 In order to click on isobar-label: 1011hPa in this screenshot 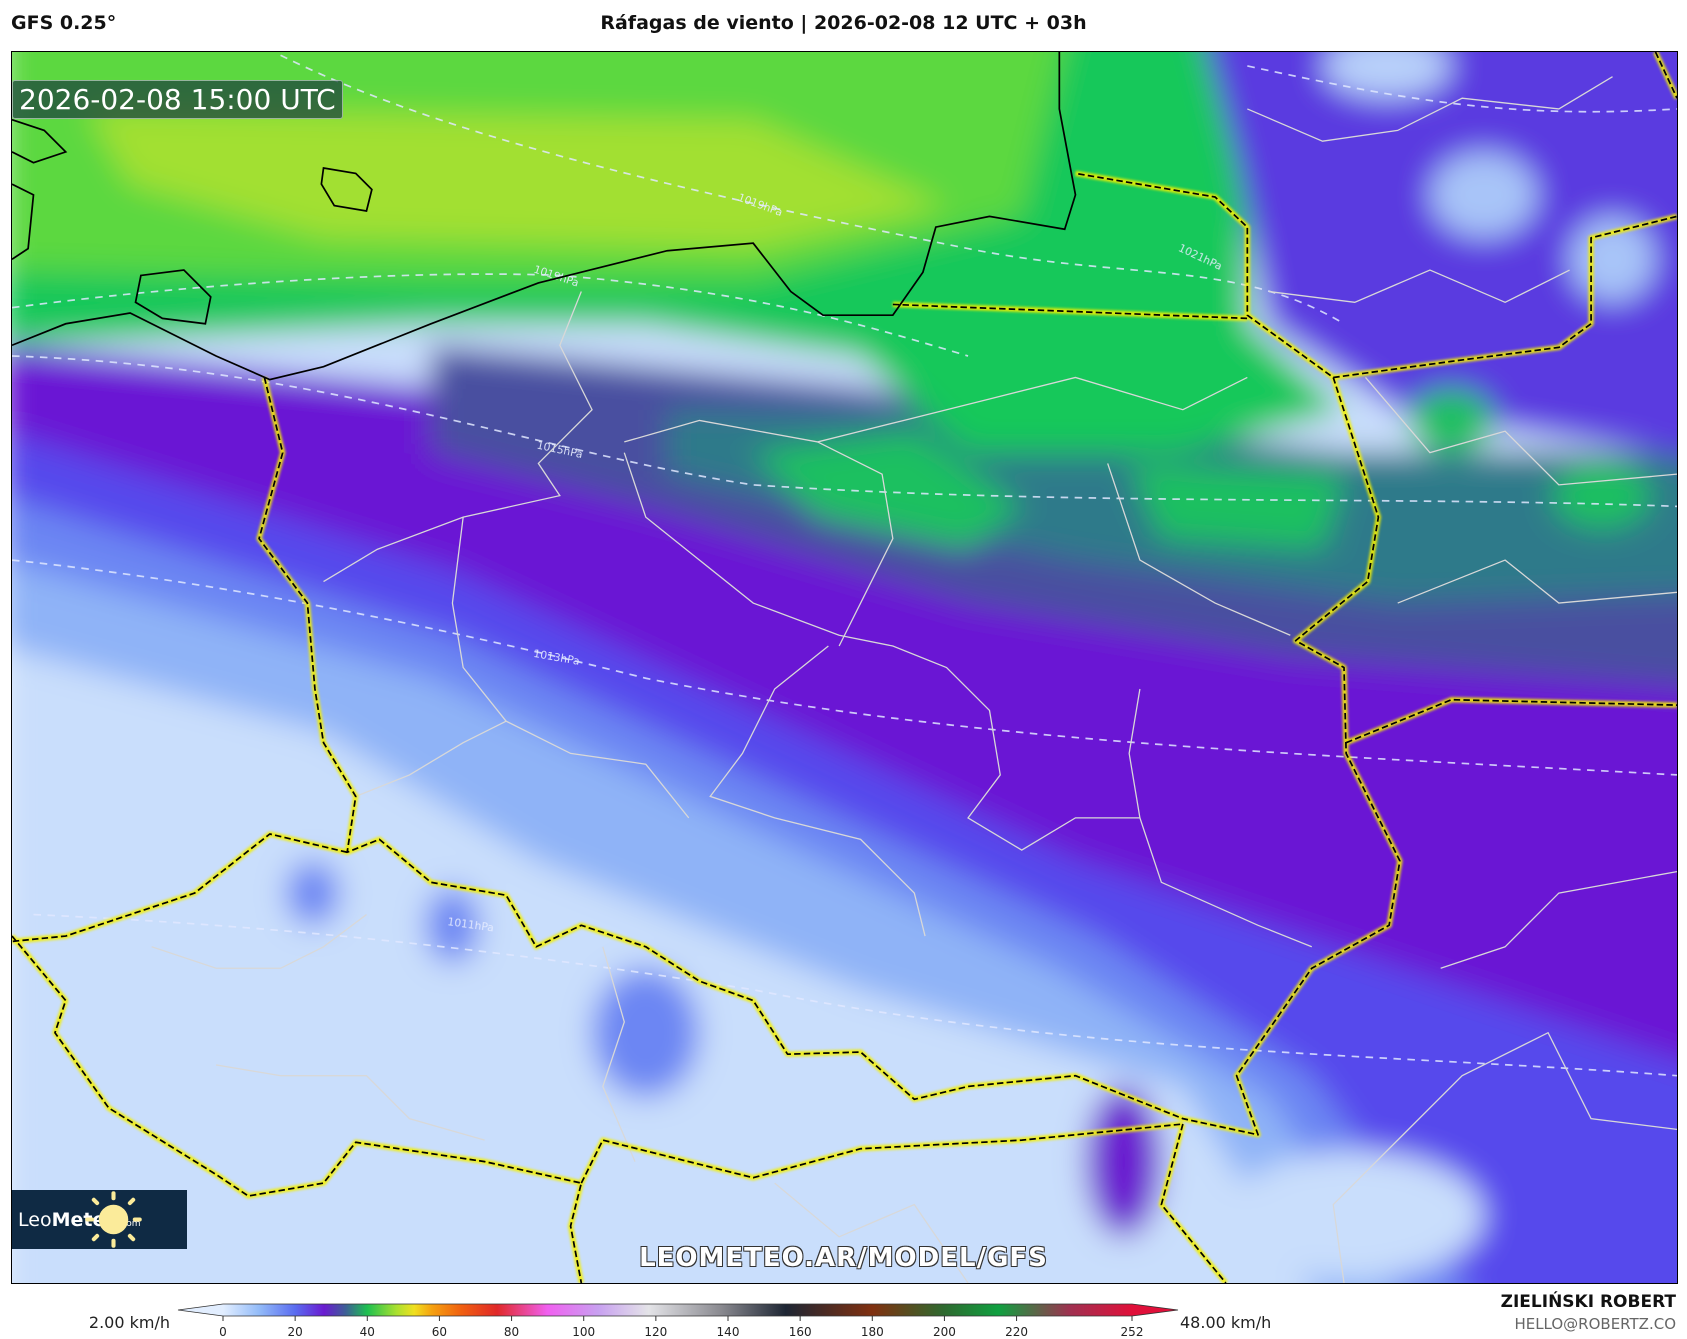, I will do `click(471, 924)`.